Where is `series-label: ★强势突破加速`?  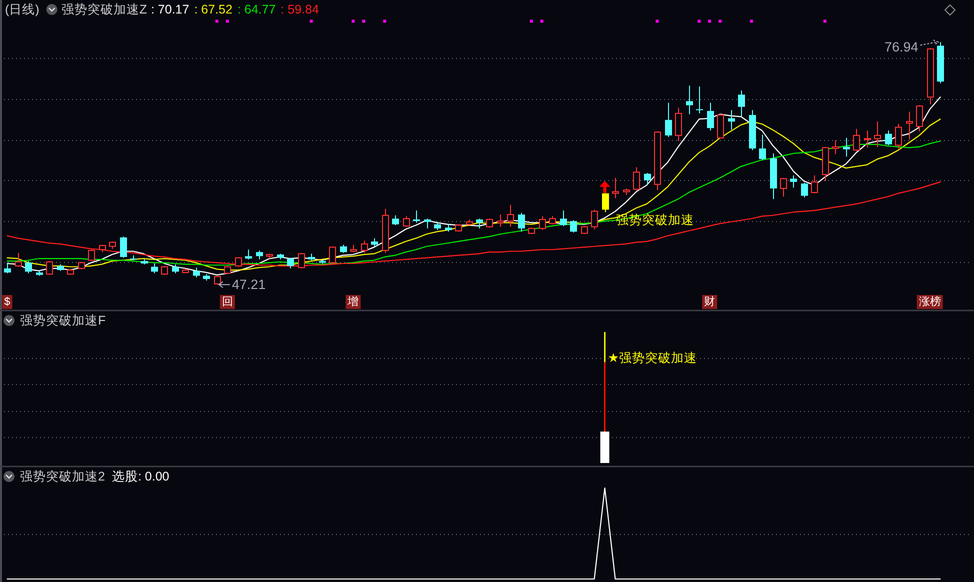
series-label: ★强势突破加速 is located at coordinates (653, 358).